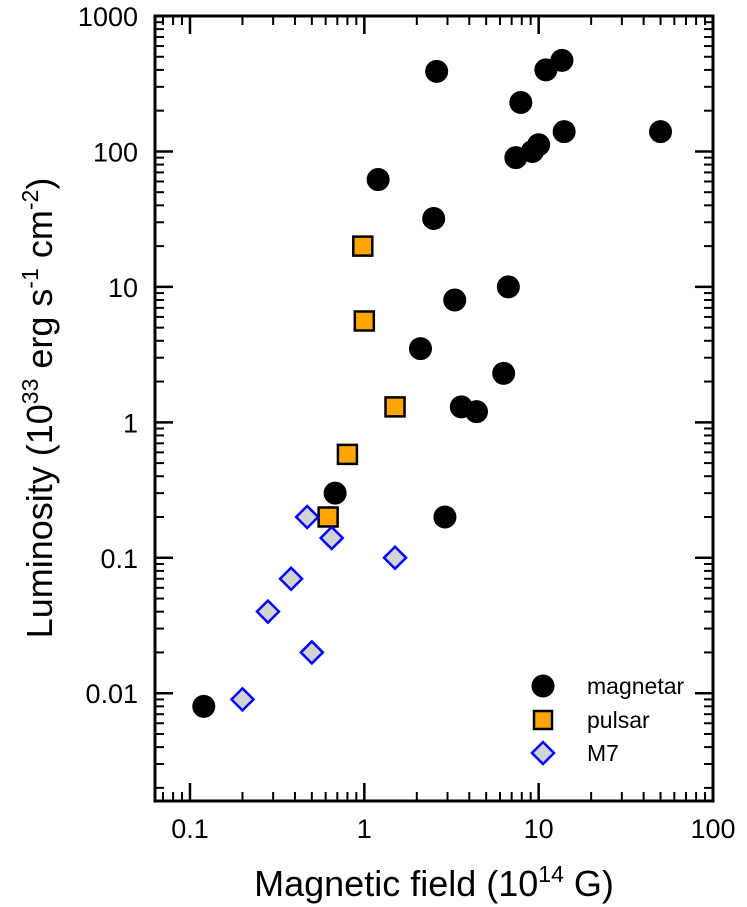 Image resolution: width=747 pixels, height=907 pixels. Describe the element at coordinates (543, 686) in the screenshot. I see `legend-marker-magnetar` at that location.